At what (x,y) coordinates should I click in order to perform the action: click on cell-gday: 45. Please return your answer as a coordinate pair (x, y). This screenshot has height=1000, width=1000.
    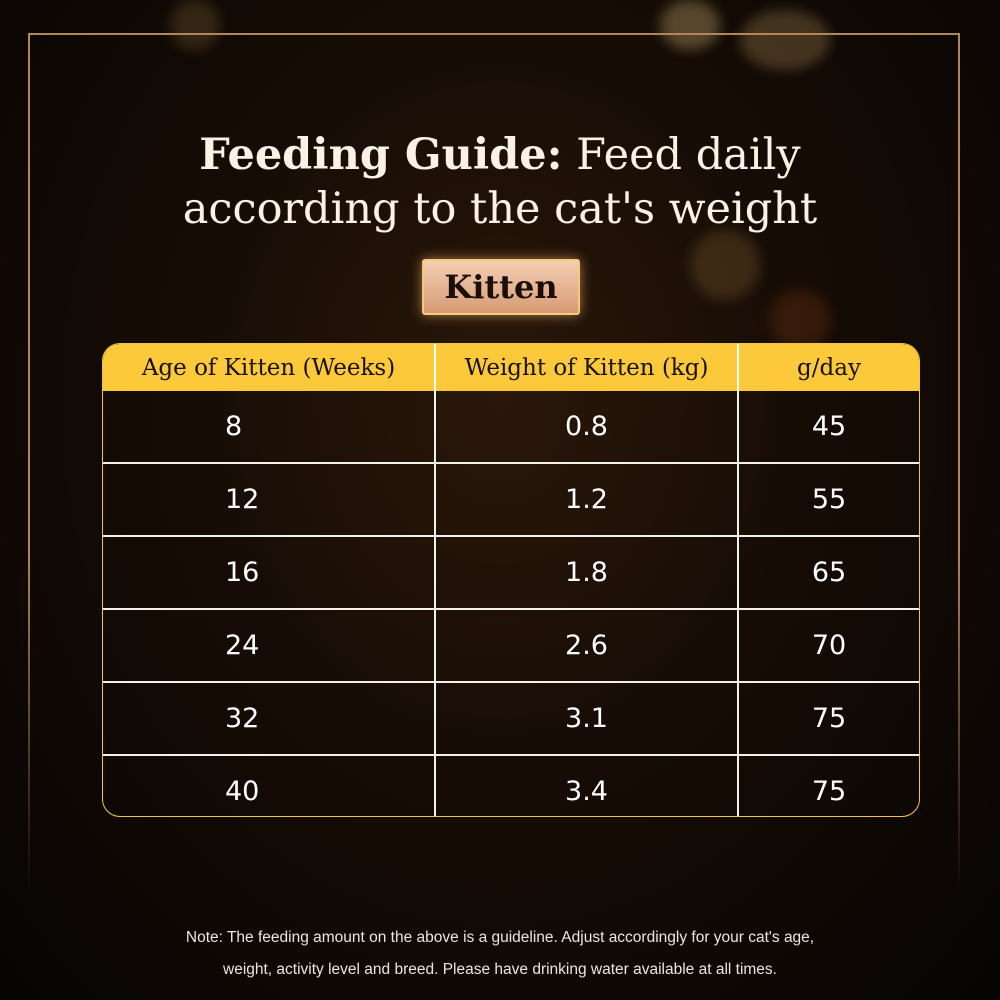
    Looking at the image, I should click on (828, 426).